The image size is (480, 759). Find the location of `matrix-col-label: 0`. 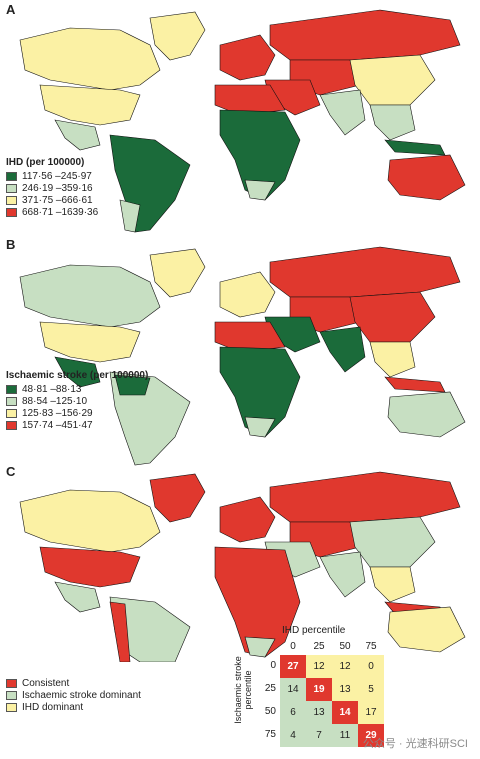

matrix-col-label: 0 is located at coordinates (293, 646).